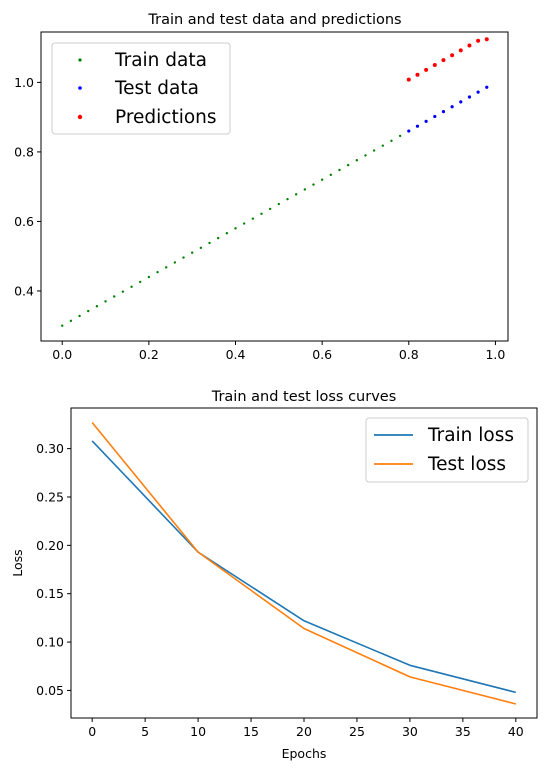 This screenshot has width=555, height=781. Describe the element at coordinates (24, 221) in the screenshot. I see `y-tick-label: 0.6` at that location.